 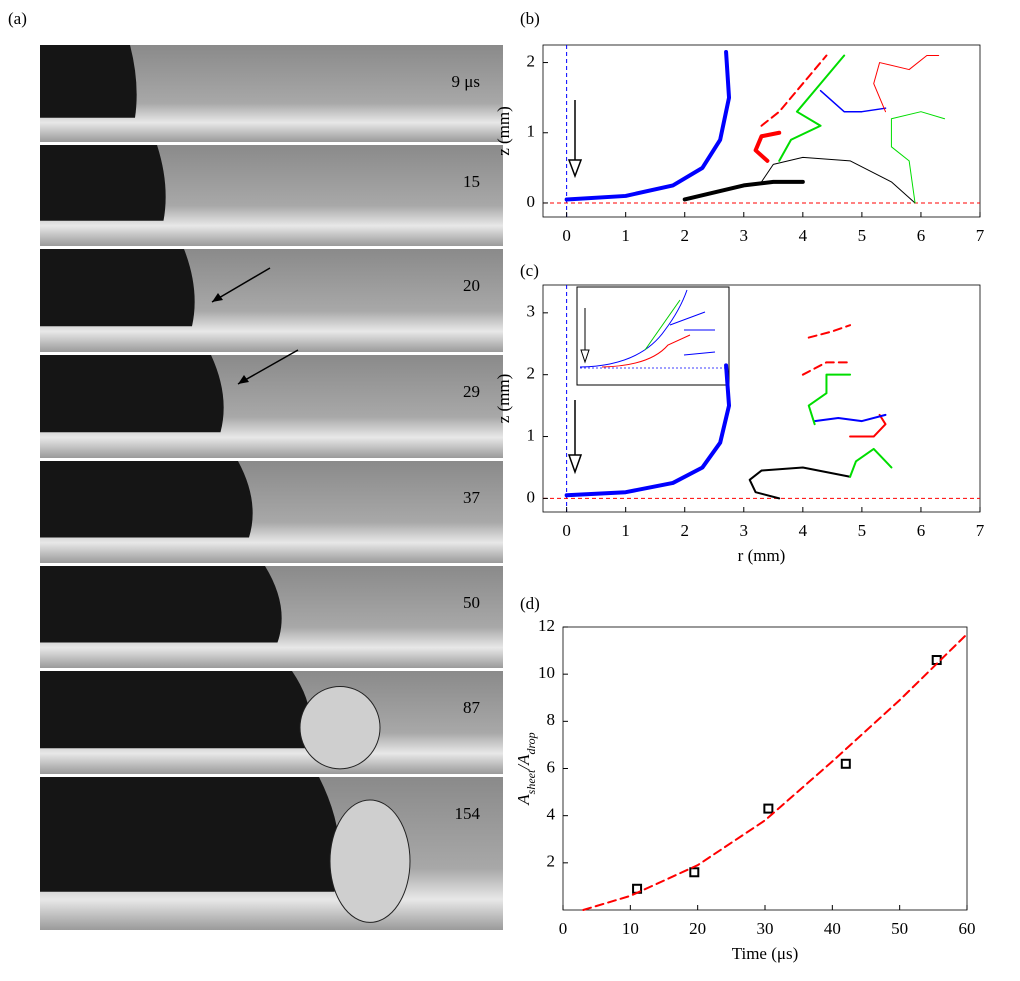 I want to click on y-axis-label: Asheet/Adrop, so click(x=526, y=768).